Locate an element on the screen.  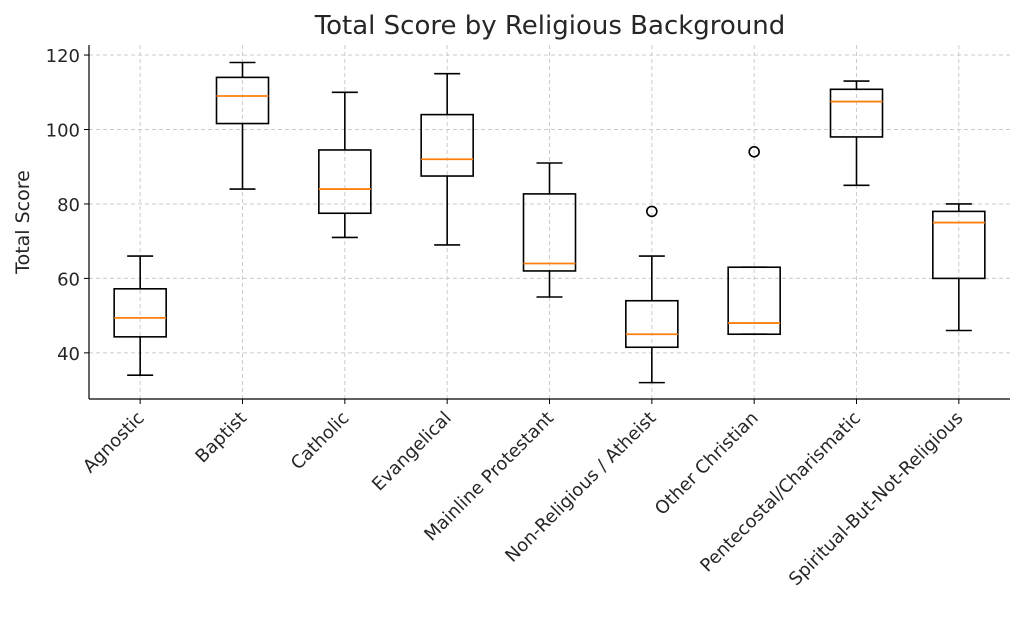
y-axis-label: Total Score is located at coordinates (23, 222).